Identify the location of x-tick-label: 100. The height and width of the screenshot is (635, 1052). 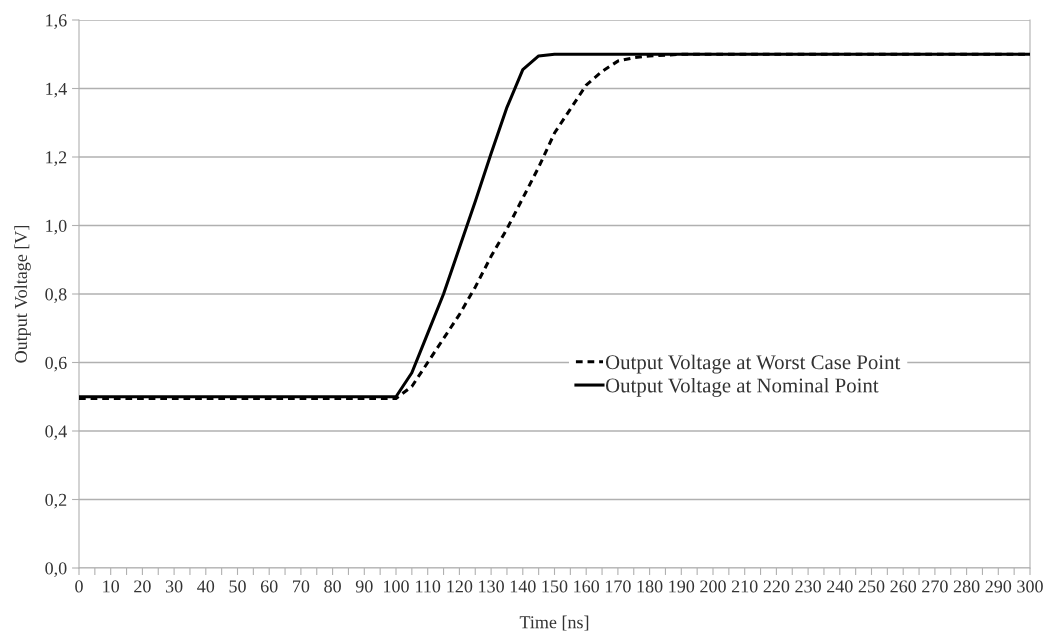
(396, 586).